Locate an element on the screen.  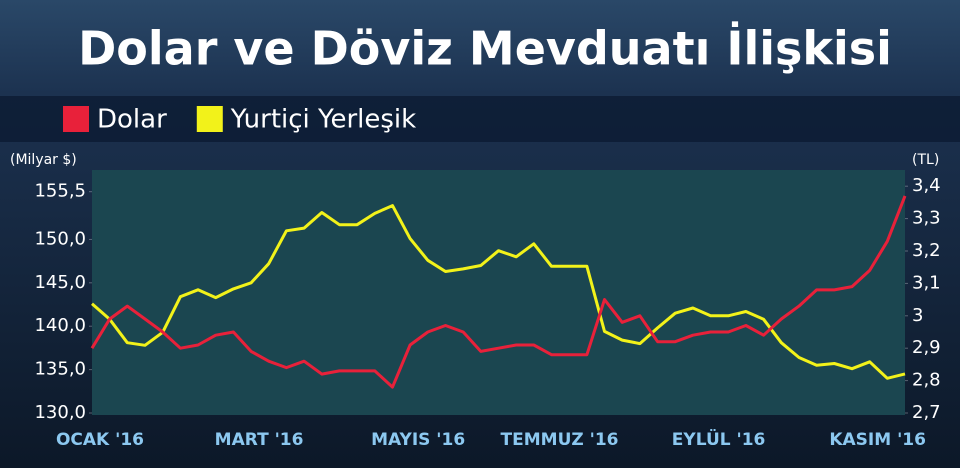
y-tick-label: 140,0 is located at coordinates (60, 325).